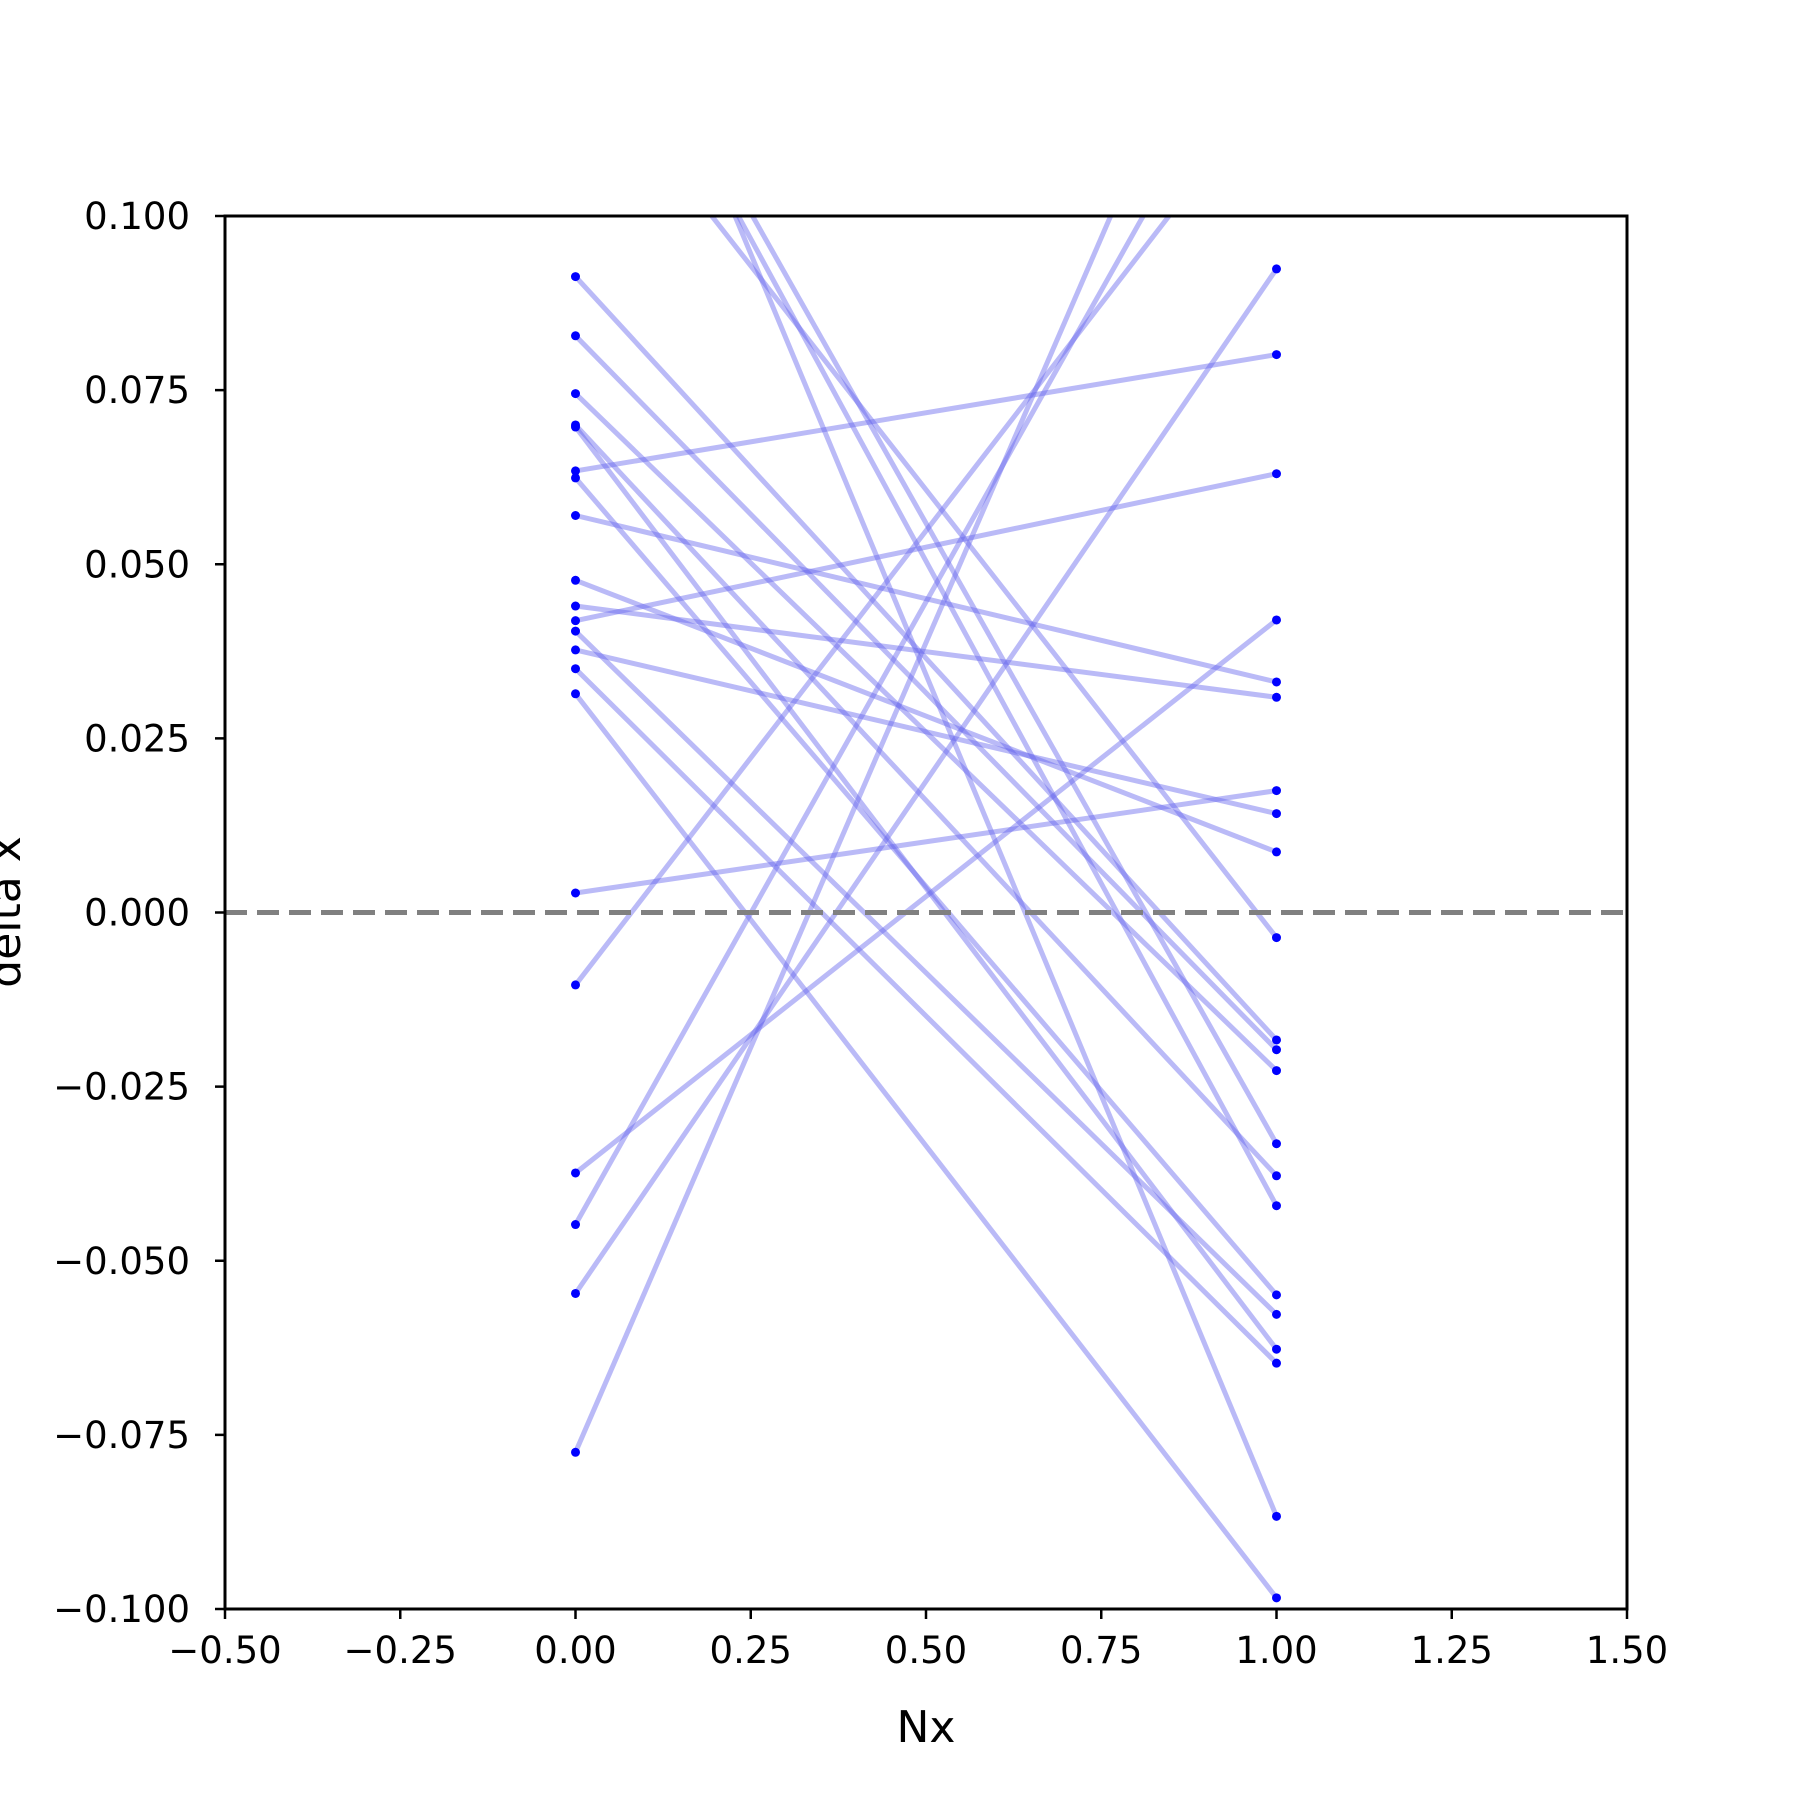 The height and width of the screenshot is (1800, 1800). What do you see at coordinates (575, 1650) in the screenshot?
I see `x-tick-label: 0.00` at bounding box center [575, 1650].